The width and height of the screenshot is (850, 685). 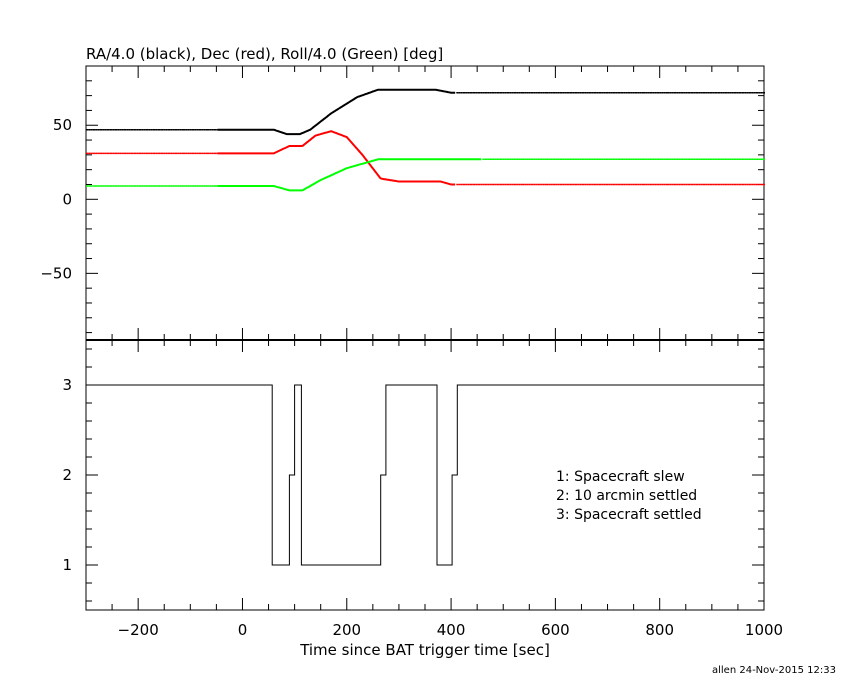 What do you see at coordinates (67, 475) in the screenshot?
I see `y-tick-label: 2` at bounding box center [67, 475].